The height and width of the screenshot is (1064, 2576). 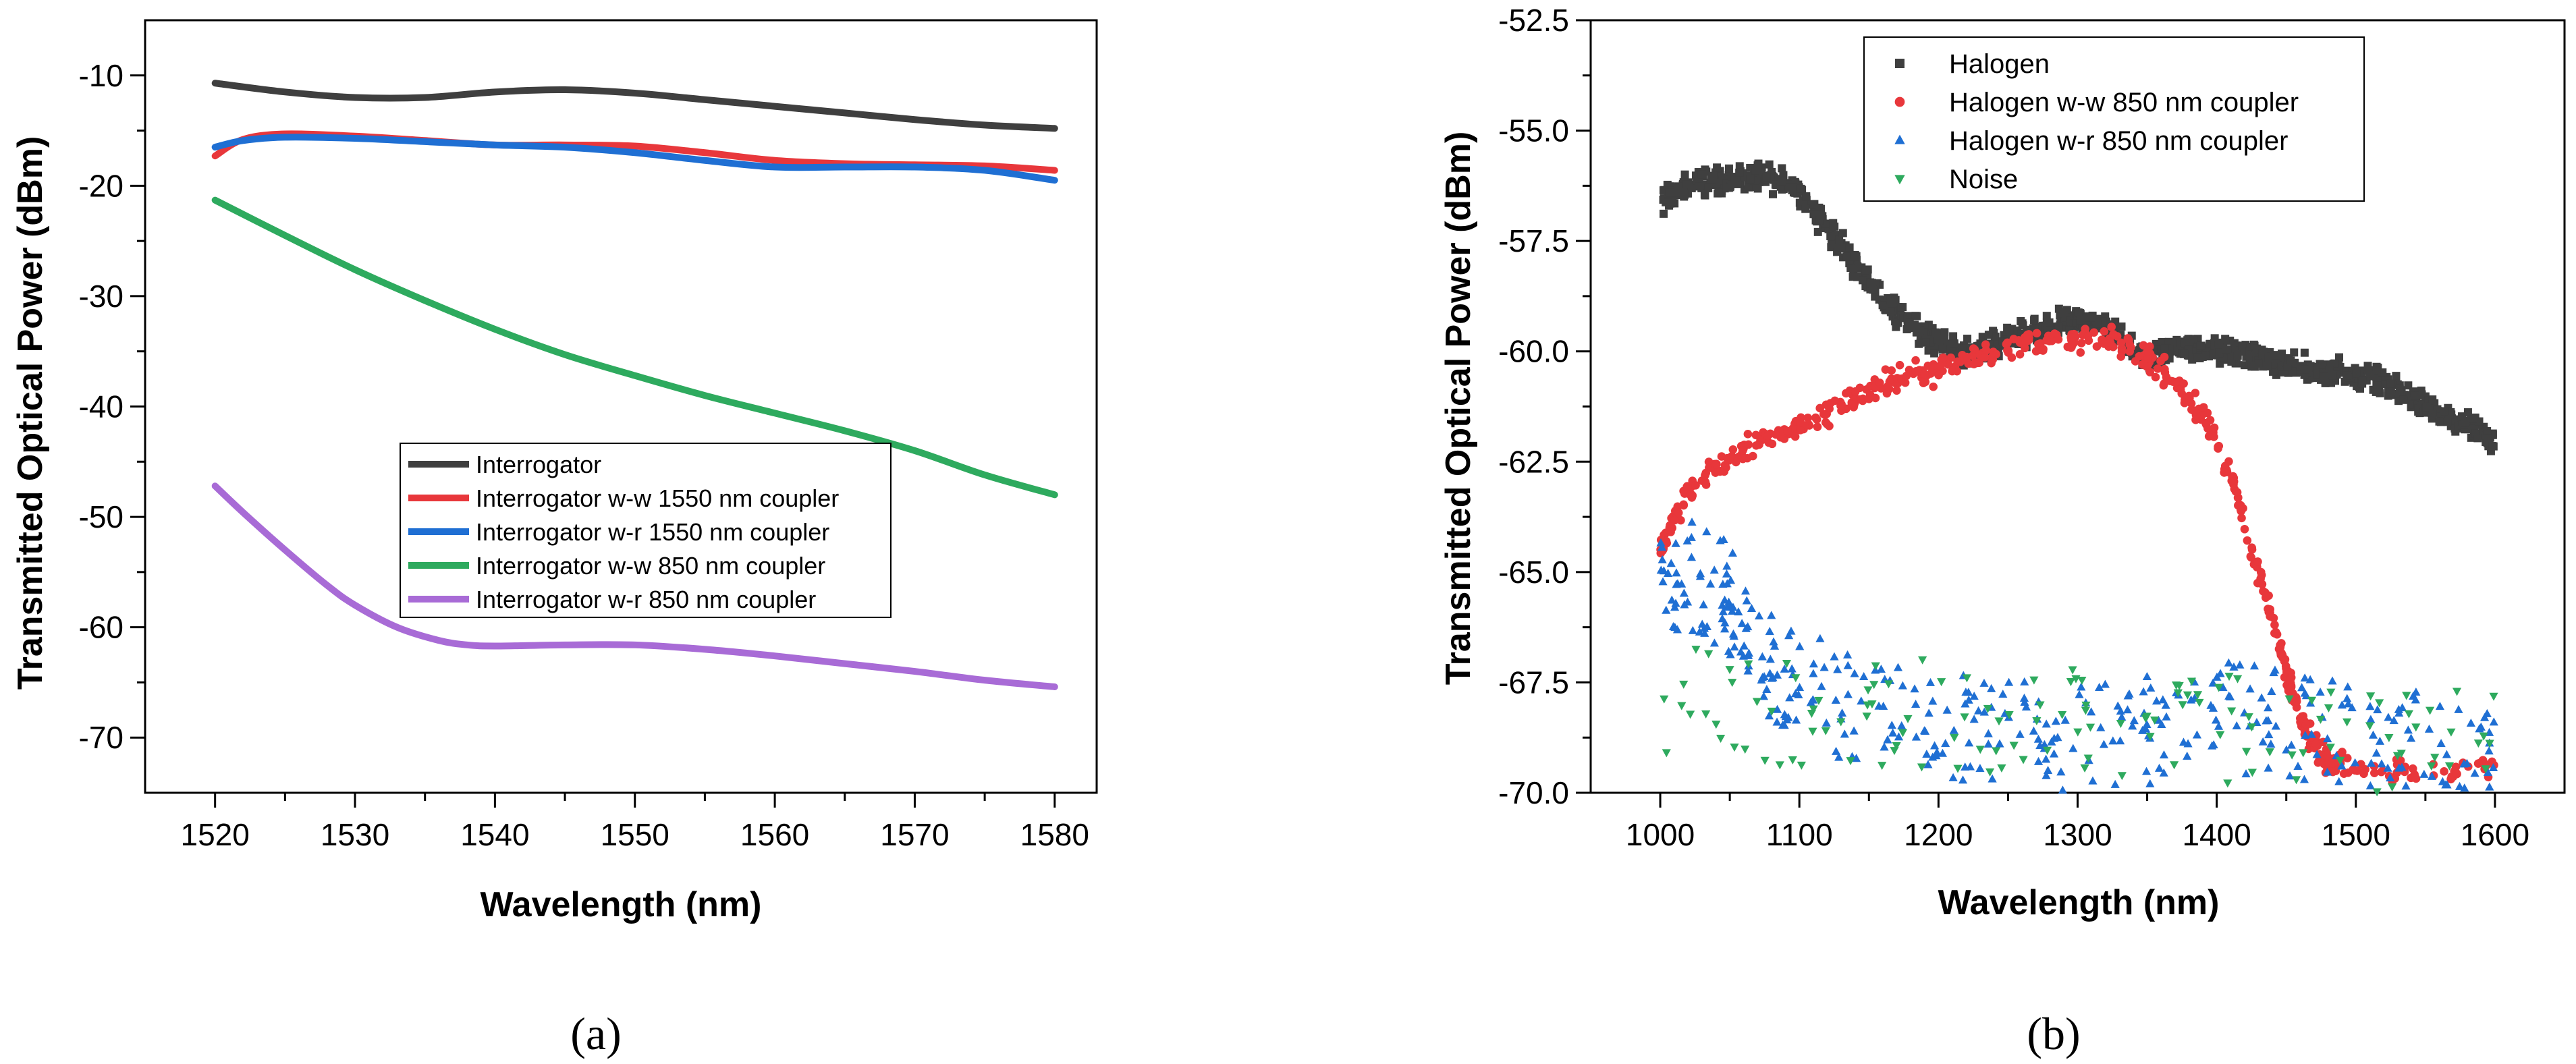 I want to click on chart-0-x-tick-label: 1540, so click(x=494, y=834).